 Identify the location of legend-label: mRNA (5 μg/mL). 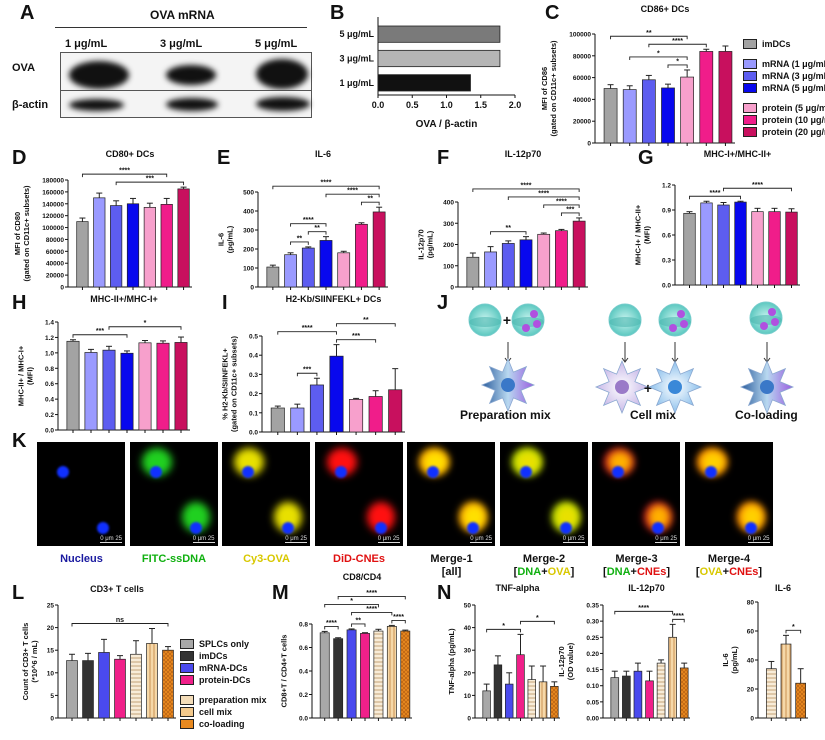
(793, 88).